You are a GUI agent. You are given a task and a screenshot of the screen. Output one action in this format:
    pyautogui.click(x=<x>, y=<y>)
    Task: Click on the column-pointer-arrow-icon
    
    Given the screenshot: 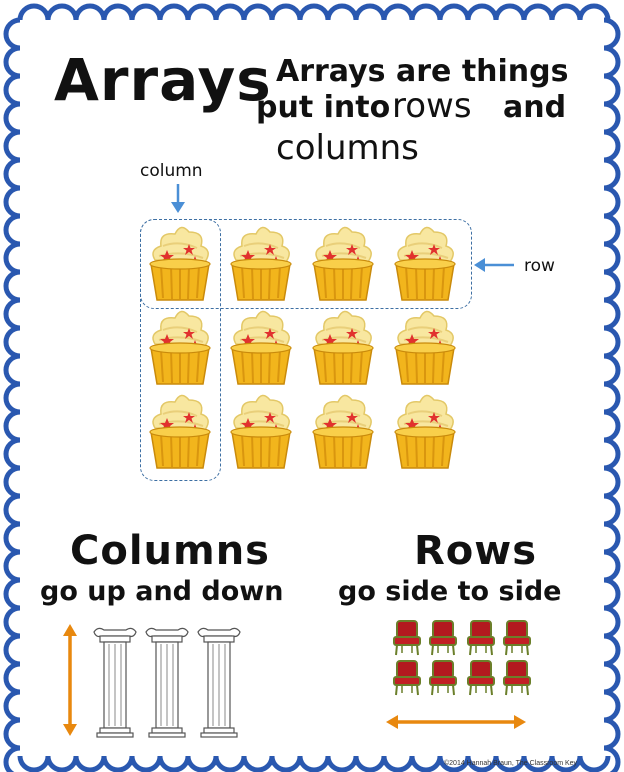 What is the action you would take?
    pyautogui.click(x=178, y=198)
    